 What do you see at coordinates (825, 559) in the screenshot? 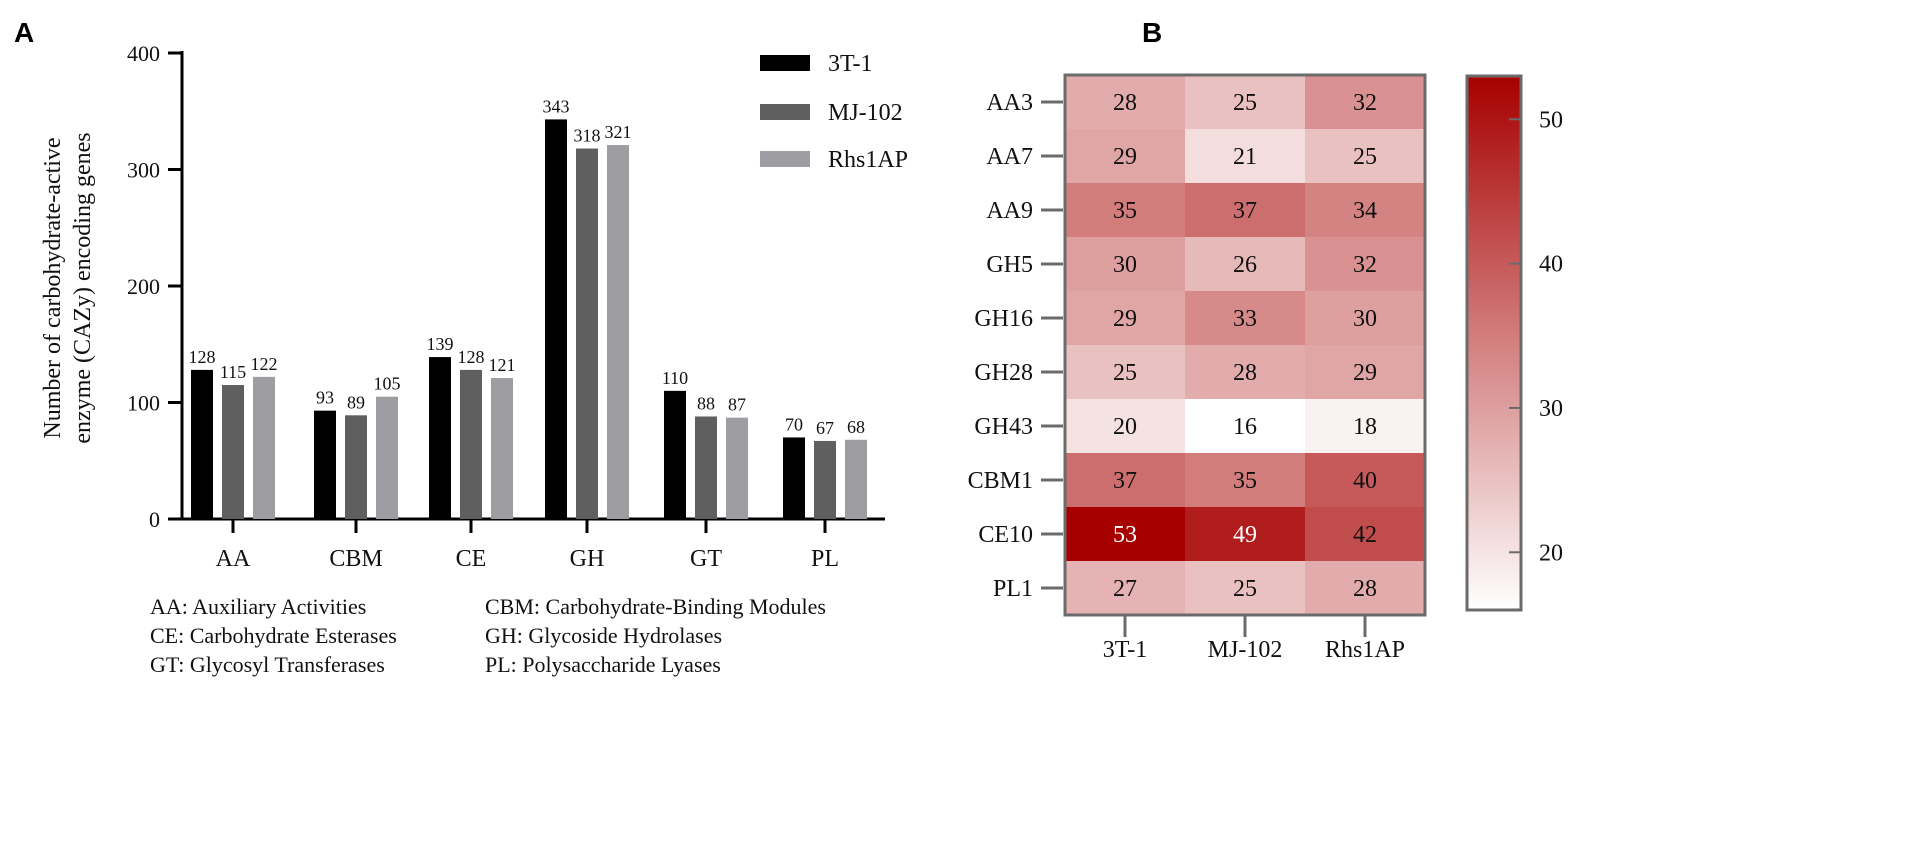
I see `x-category-label: PL` at bounding box center [825, 559].